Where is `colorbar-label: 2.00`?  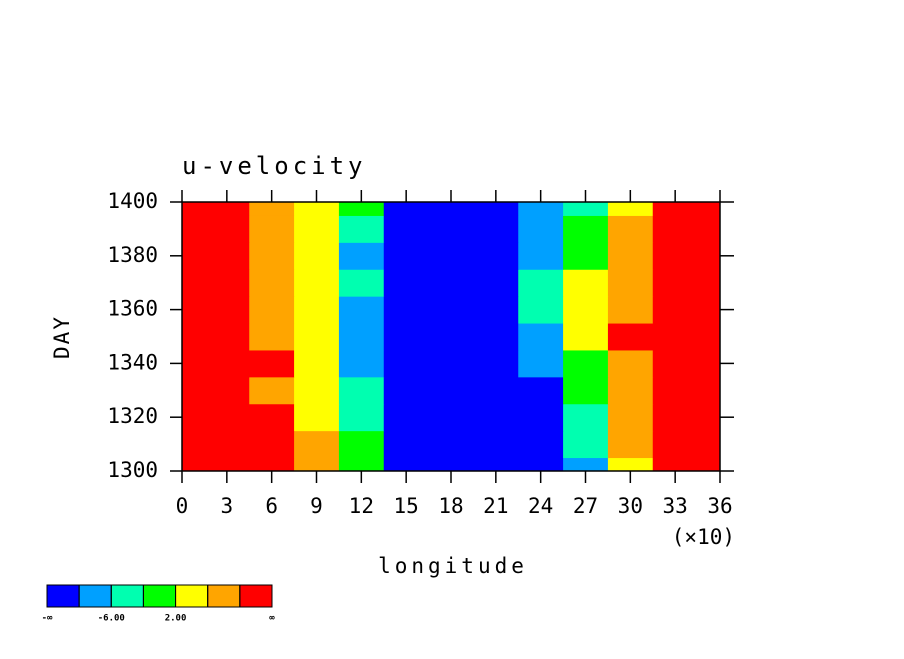 colorbar-label: 2.00 is located at coordinates (176, 619).